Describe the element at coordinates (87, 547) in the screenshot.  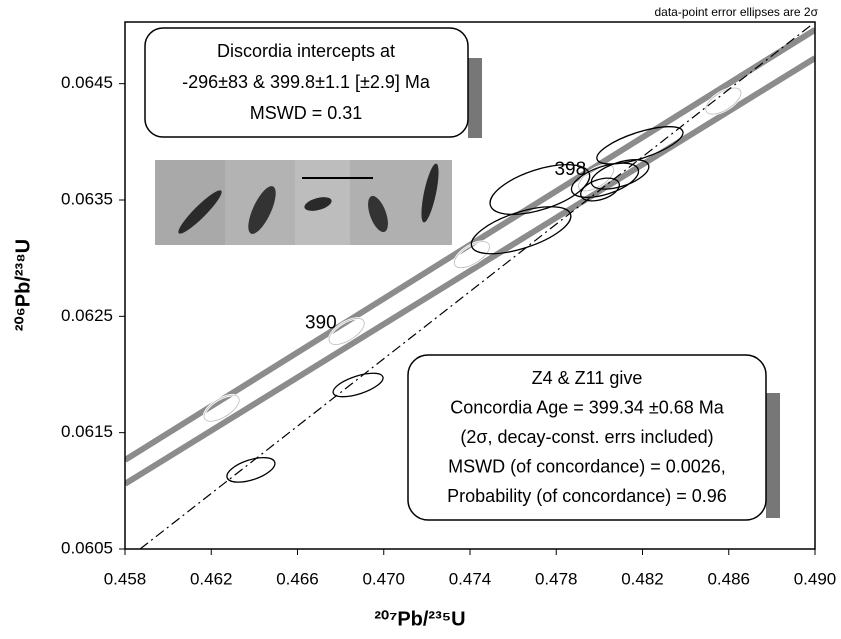
I see `y-tick-label: 0.0605` at that location.